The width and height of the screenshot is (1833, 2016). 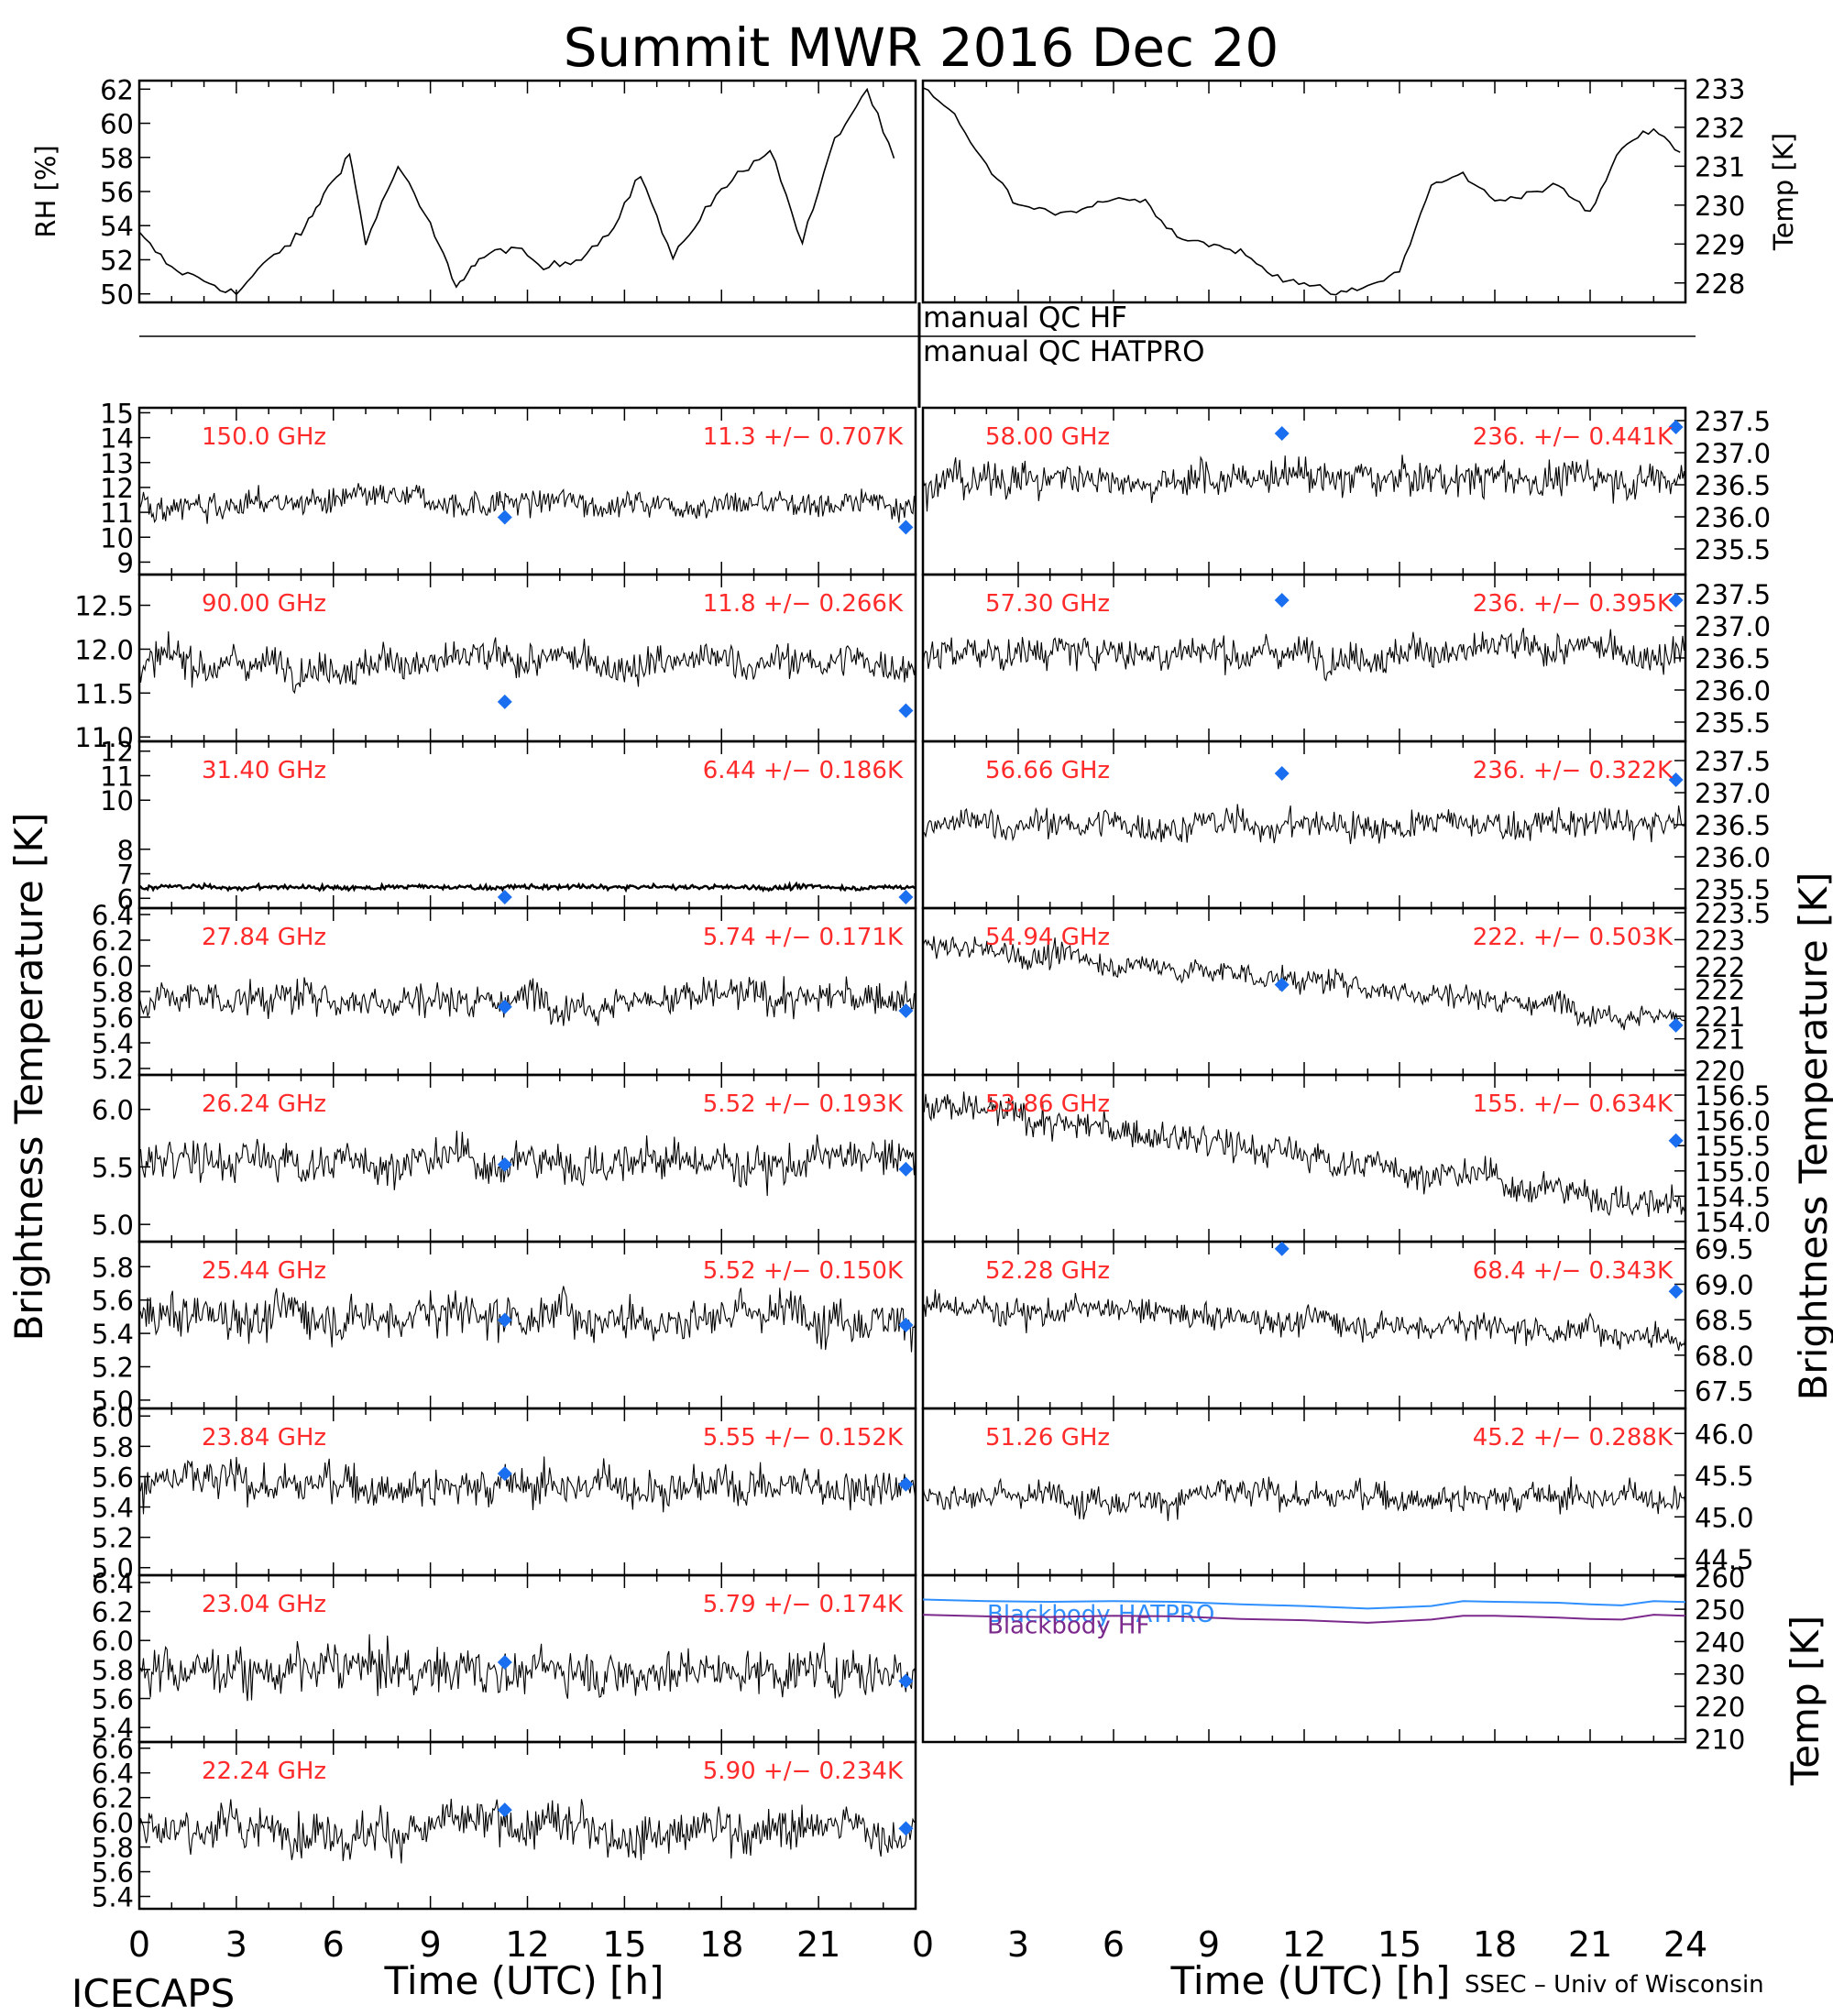 What do you see at coordinates (1047, 1271) in the screenshot?
I see `panel-52-28-frequency-label: 52.28 GHz` at bounding box center [1047, 1271].